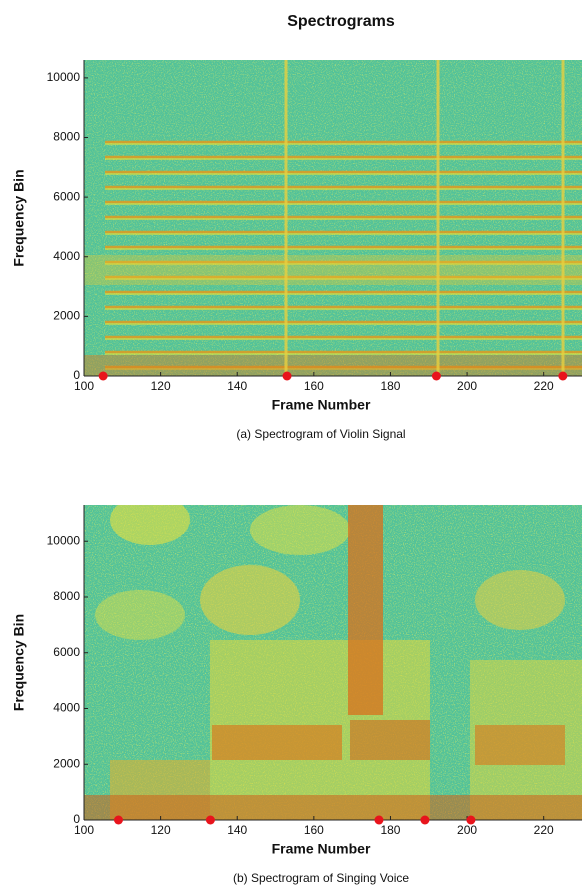  What do you see at coordinates (341, 21) in the screenshot?
I see `figure-title: Spectrograms` at bounding box center [341, 21].